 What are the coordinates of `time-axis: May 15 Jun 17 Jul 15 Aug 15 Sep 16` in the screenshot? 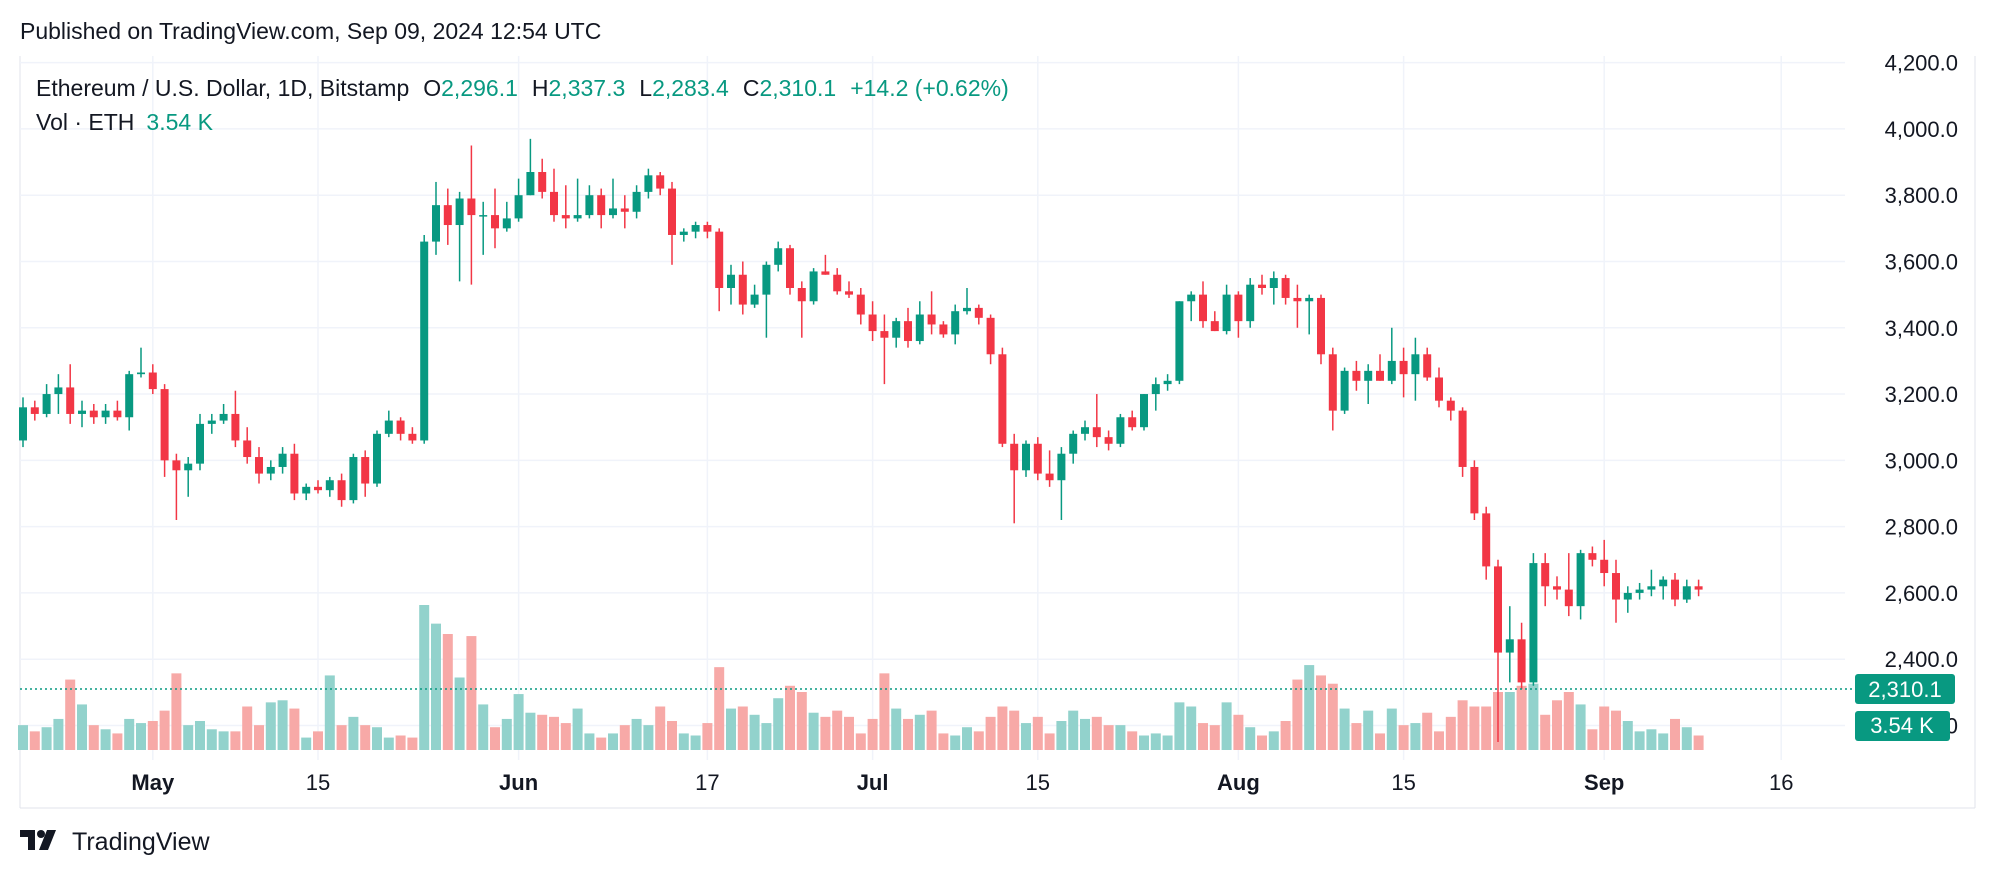 It's located at (962, 782).